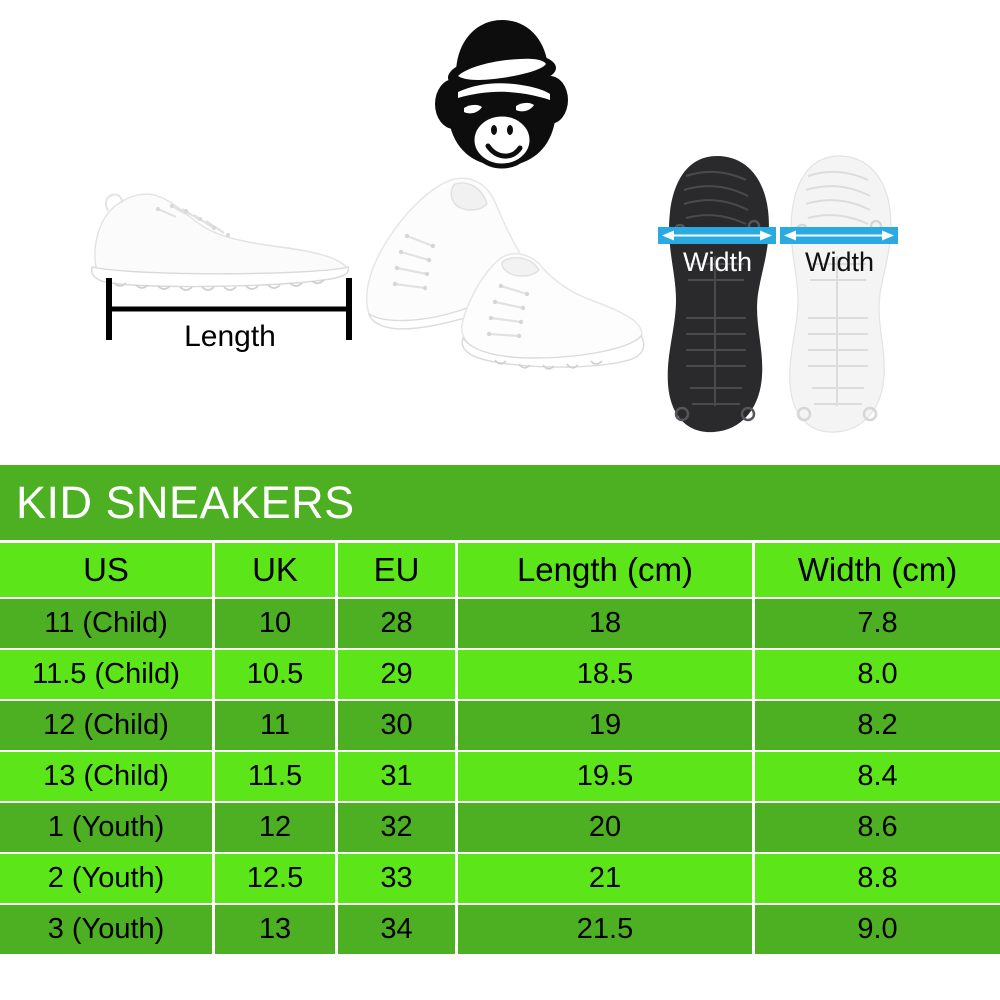 Image resolution: width=1000 pixels, height=1000 pixels. What do you see at coordinates (606, 726) in the screenshot?
I see `cell-length: 19` at bounding box center [606, 726].